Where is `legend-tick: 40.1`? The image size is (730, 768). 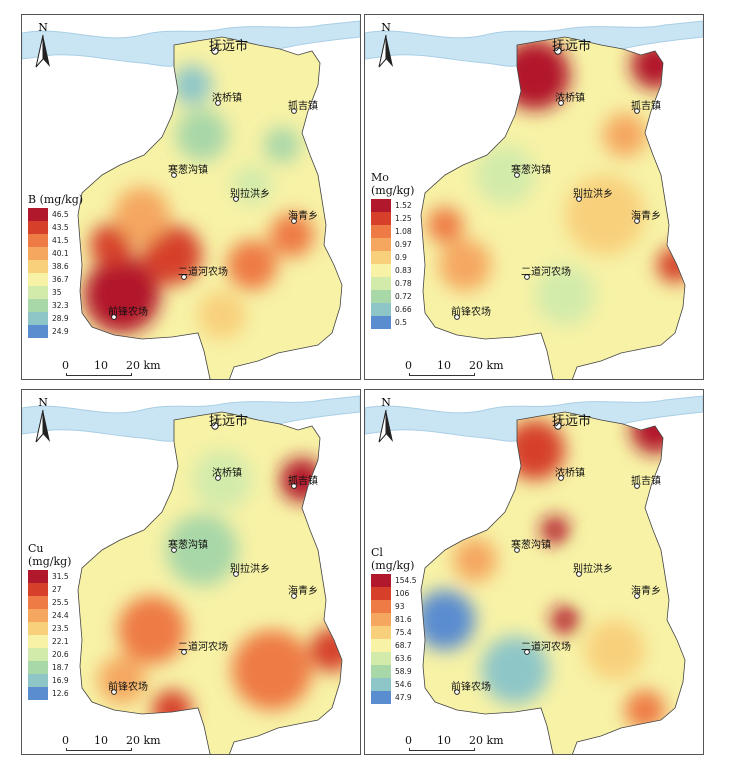 legend-tick: 40.1 is located at coordinates (60, 253).